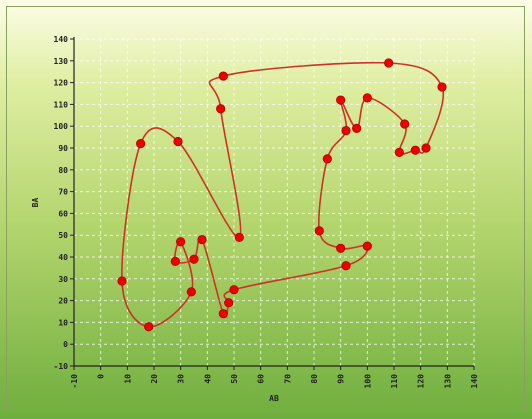 Image resolution: width=532 pixels, height=419 pixels. What do you see at coordinates (61, 126) in the screenshot?
I see `y-tick-label: 100` at bounding box center [61, 126].